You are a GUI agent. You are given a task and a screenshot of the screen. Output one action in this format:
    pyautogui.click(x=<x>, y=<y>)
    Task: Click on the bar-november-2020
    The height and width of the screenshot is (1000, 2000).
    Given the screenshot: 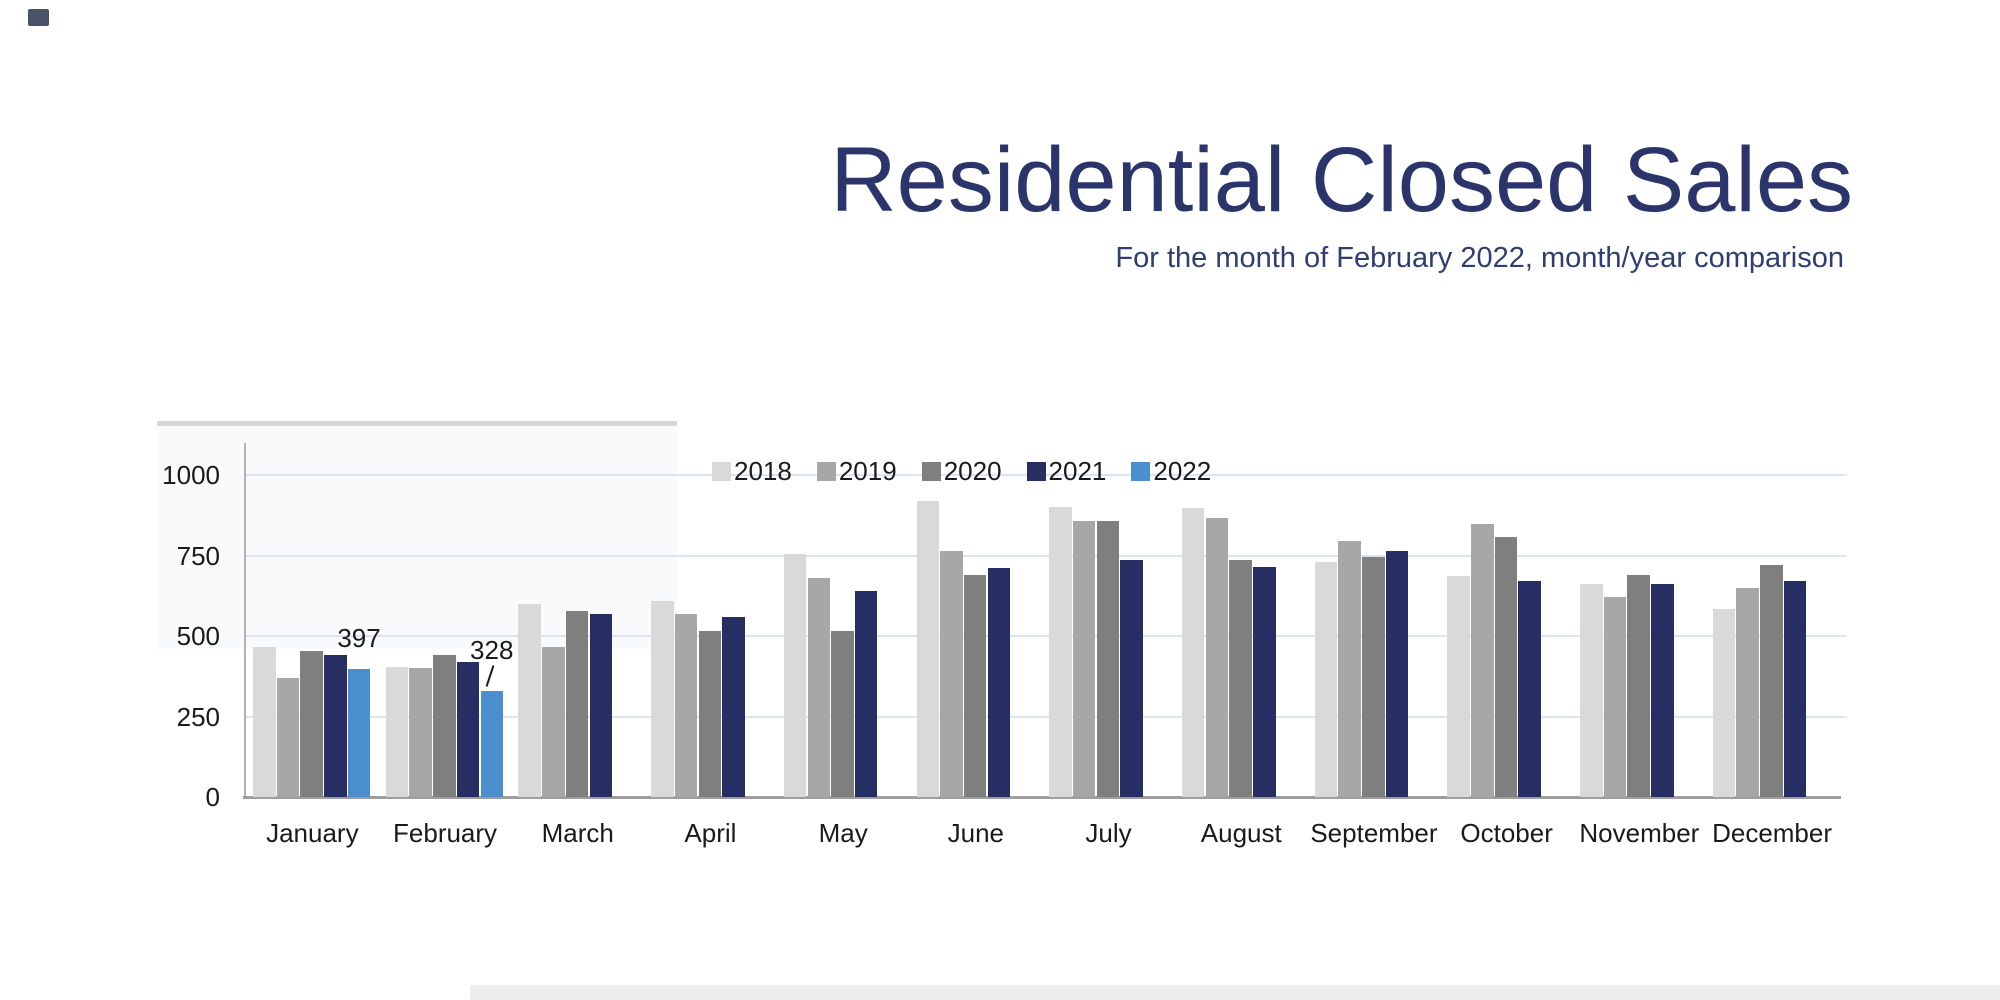 What is the action you would take?
    pyautogui.click(x=1638, y=685)
    